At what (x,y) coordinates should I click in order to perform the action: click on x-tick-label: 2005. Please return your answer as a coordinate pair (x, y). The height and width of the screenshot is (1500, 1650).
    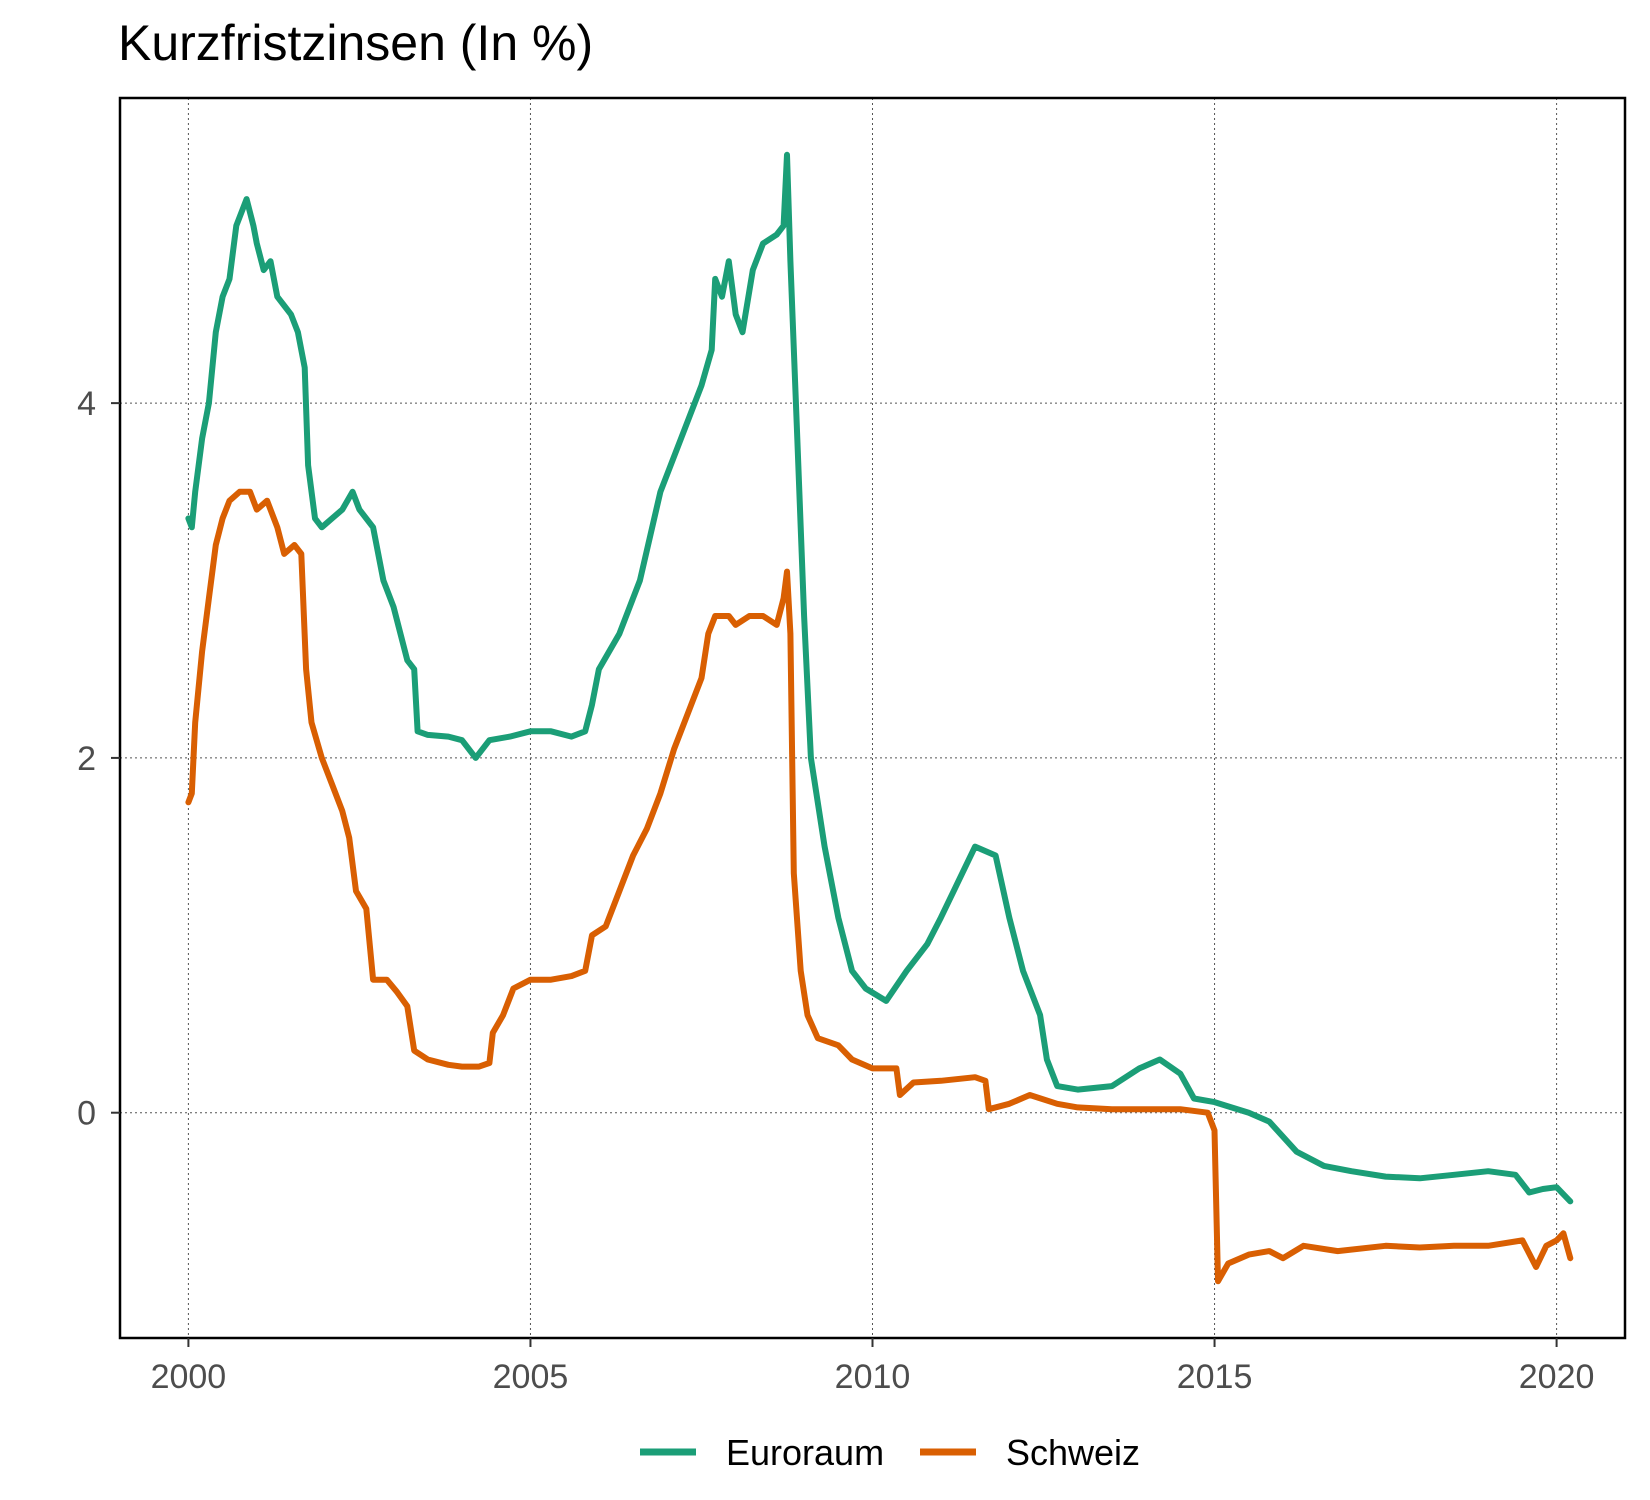
    Looking at the image, I should click on (531, 1377).